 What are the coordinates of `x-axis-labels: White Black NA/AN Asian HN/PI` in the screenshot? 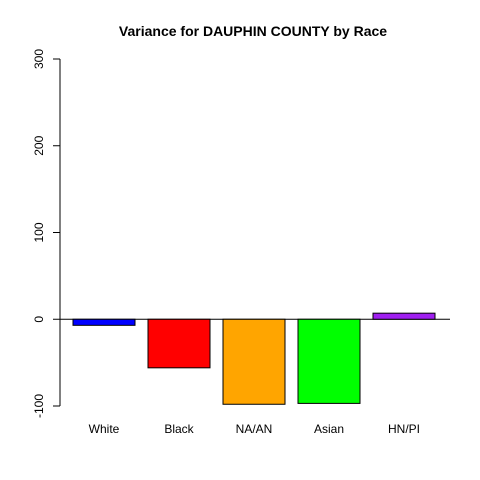 It's located at (254, 429).